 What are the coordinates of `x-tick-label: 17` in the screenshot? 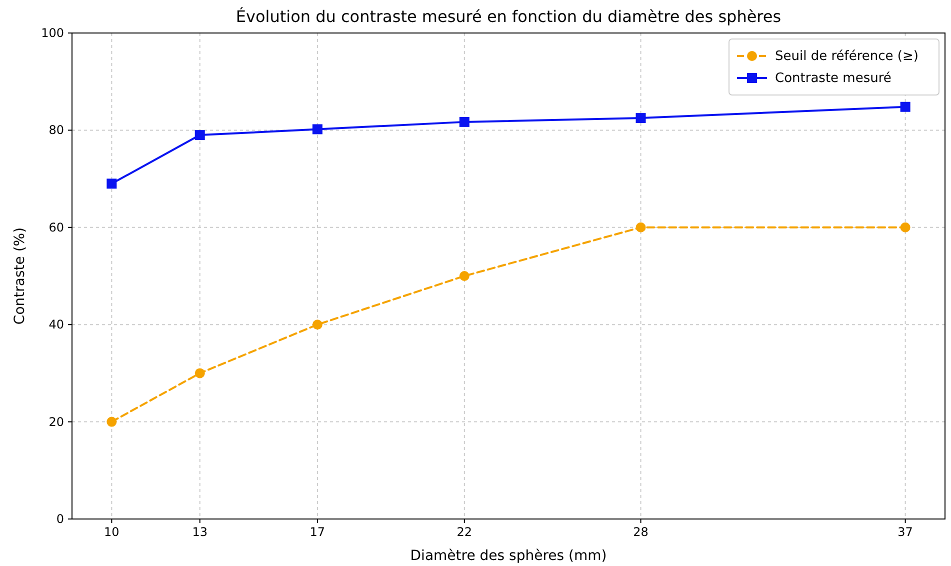 It's located at (318, 532).